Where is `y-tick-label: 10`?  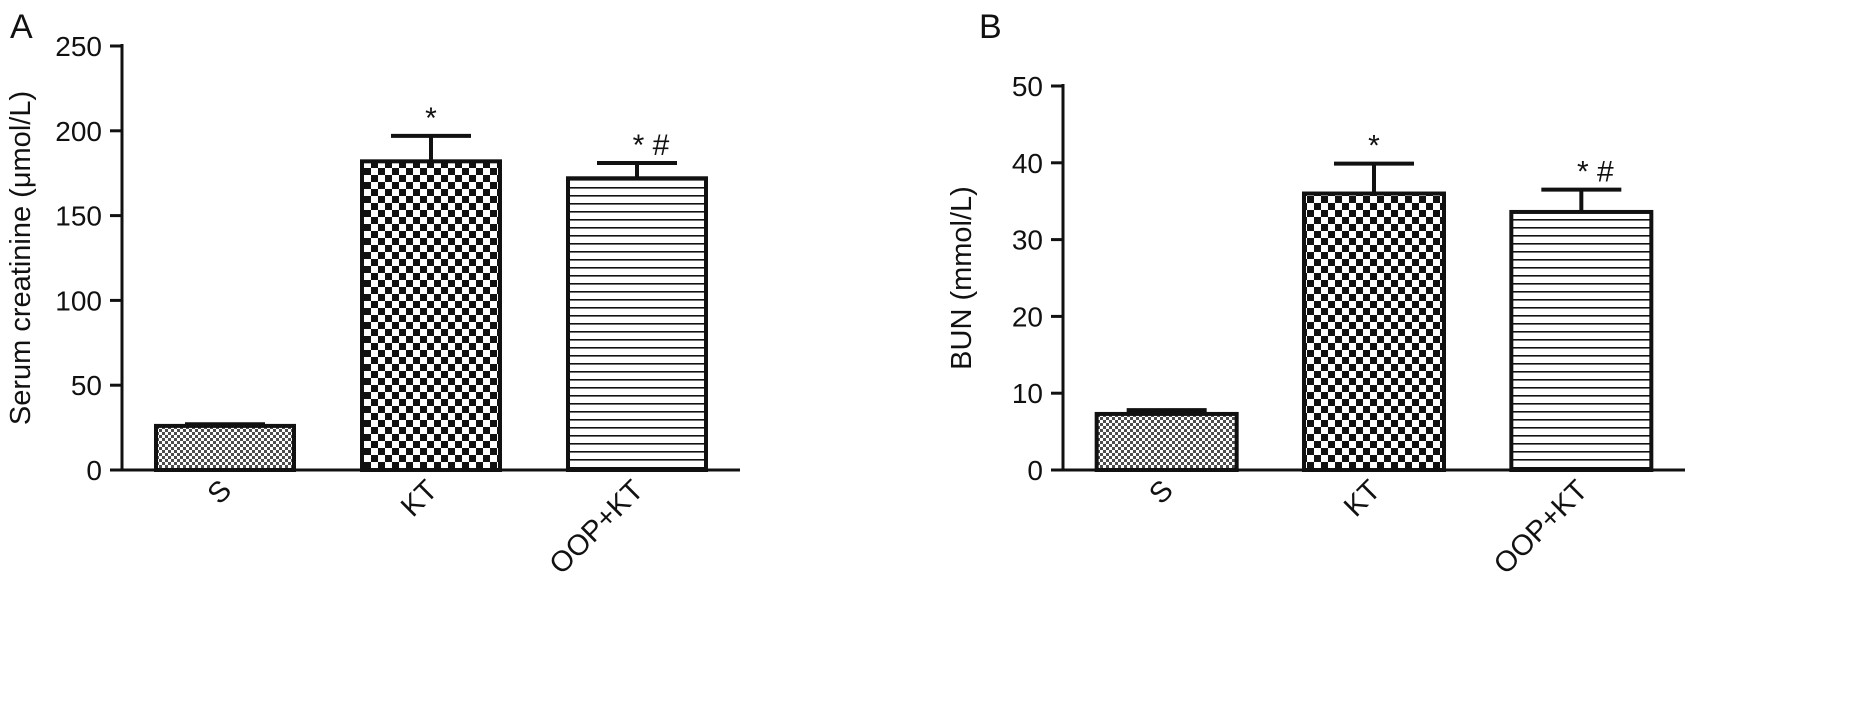 y-tick-label: 10 is located at coordinates (1027, 393).